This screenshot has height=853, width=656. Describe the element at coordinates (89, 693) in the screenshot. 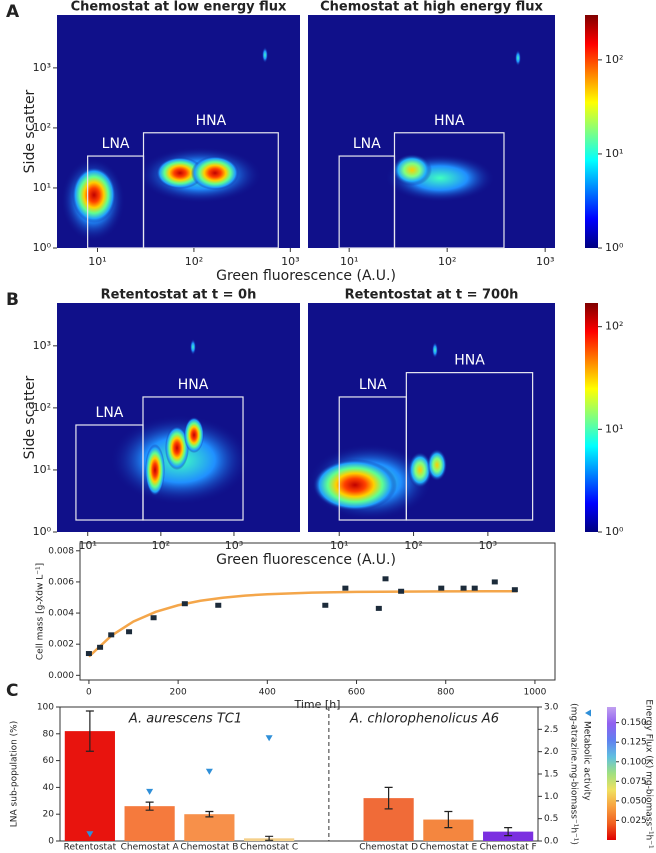

I see `x-tick-label: 0` at that location.